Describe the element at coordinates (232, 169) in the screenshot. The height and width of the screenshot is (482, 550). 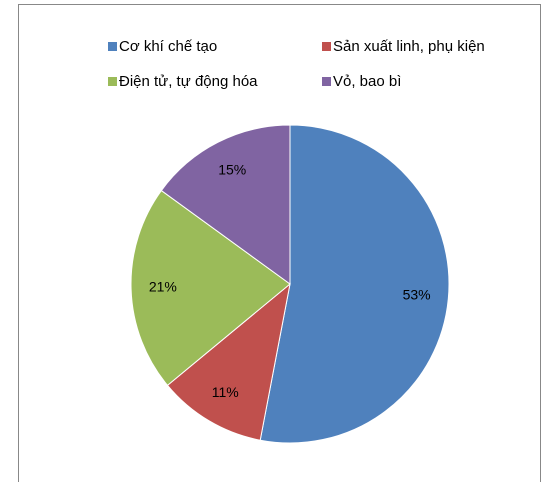
I see `value-label: 15%` at that location.